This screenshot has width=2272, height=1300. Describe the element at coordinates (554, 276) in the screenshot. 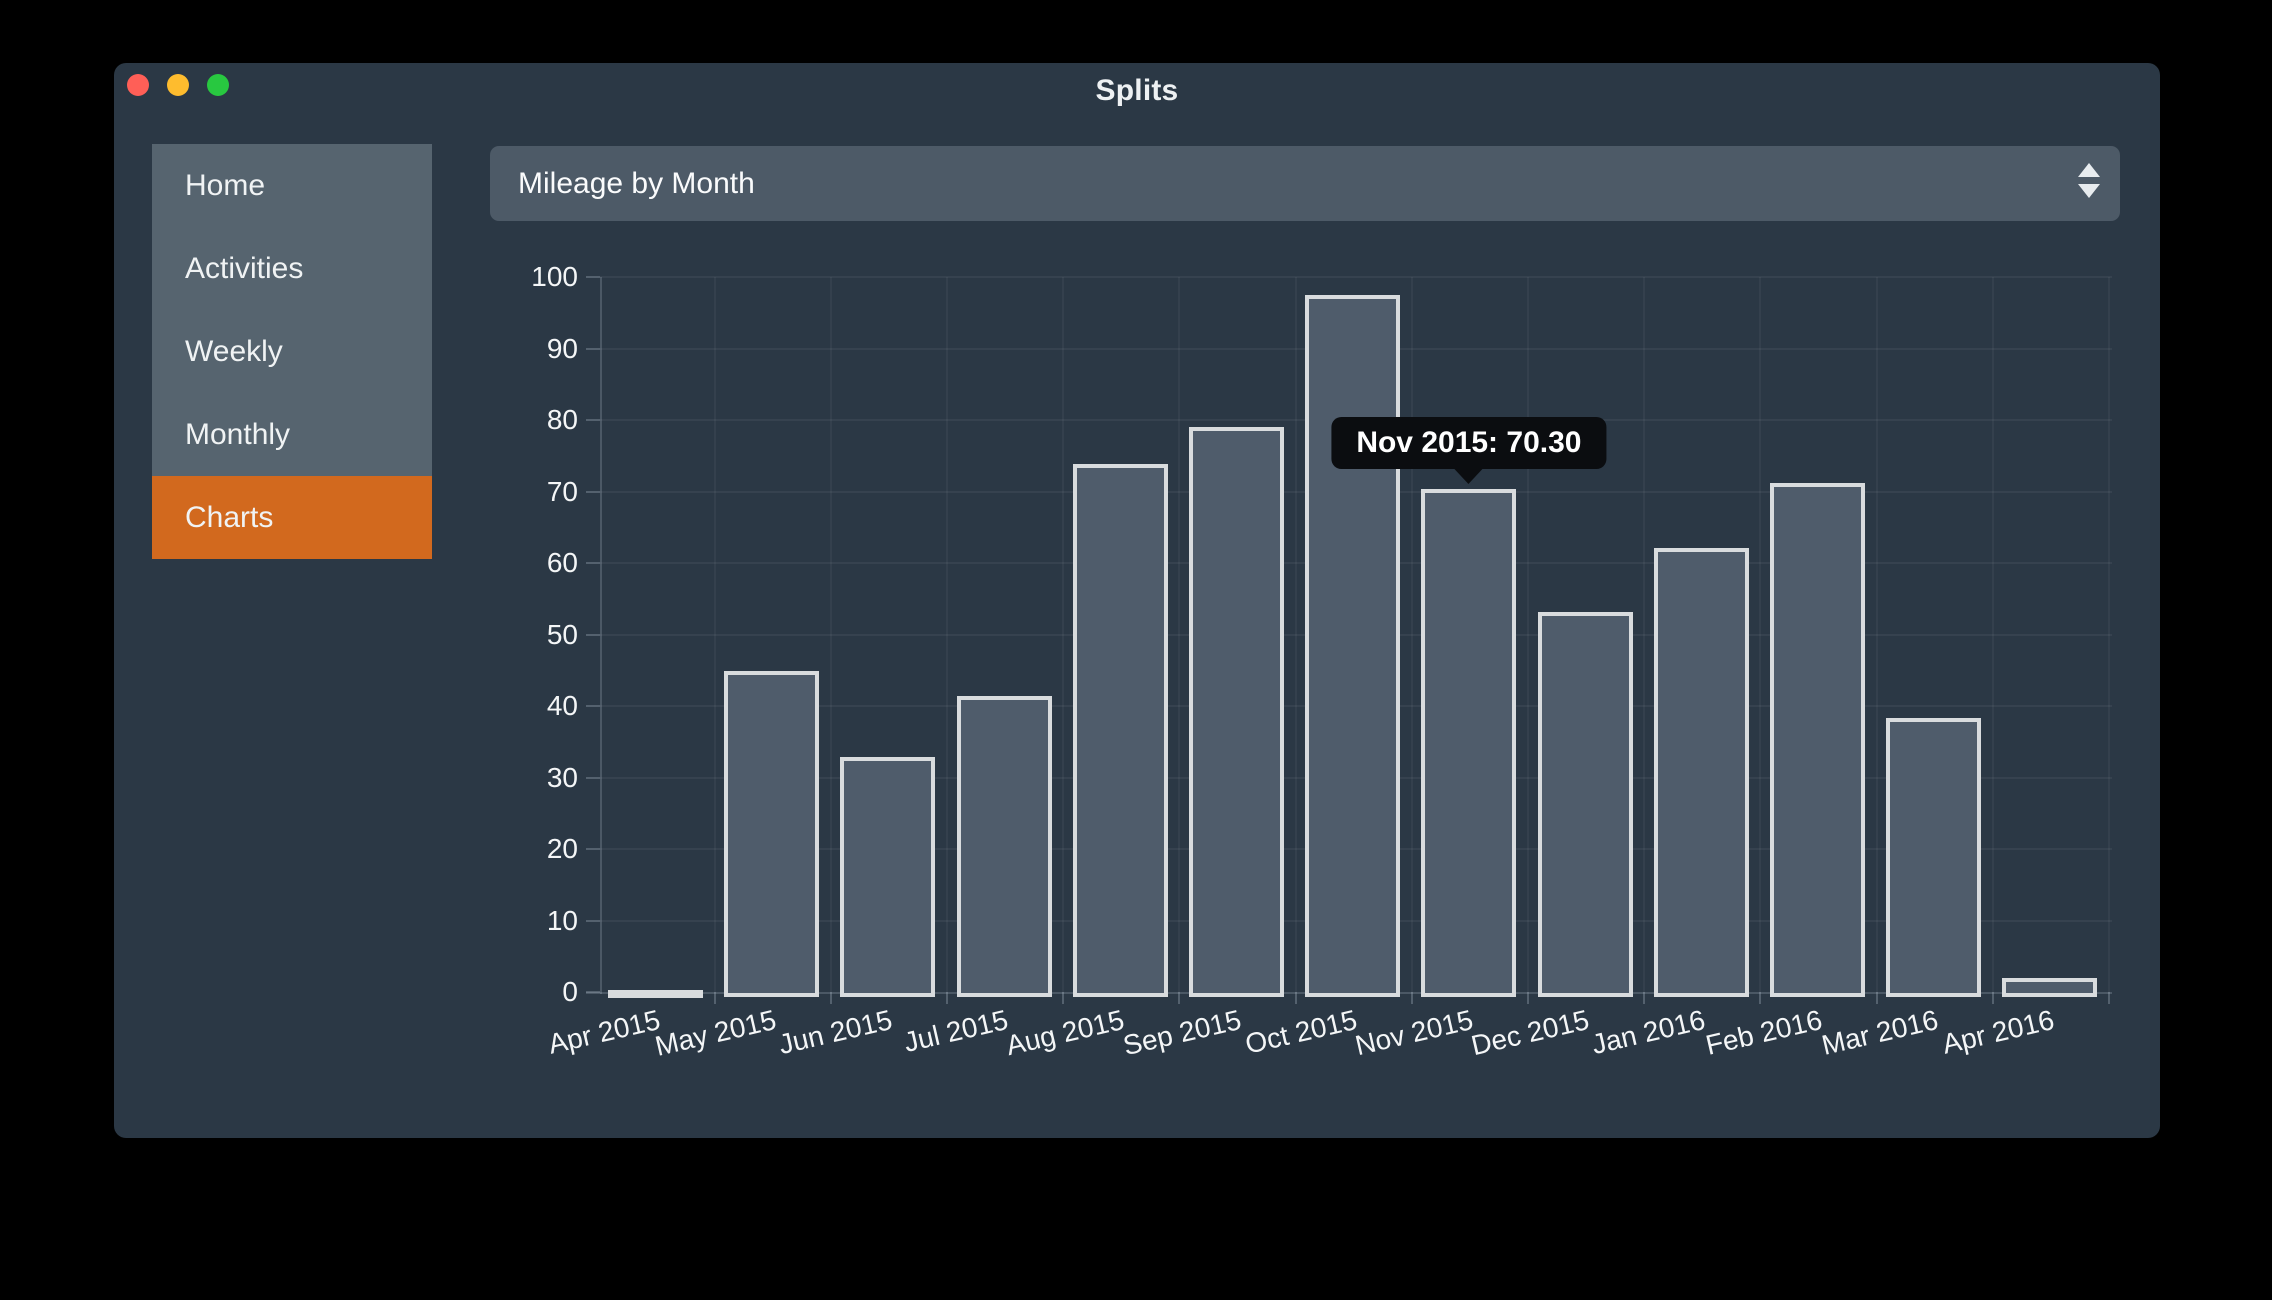

I see `y-axis-tick-label: 100` at that location.